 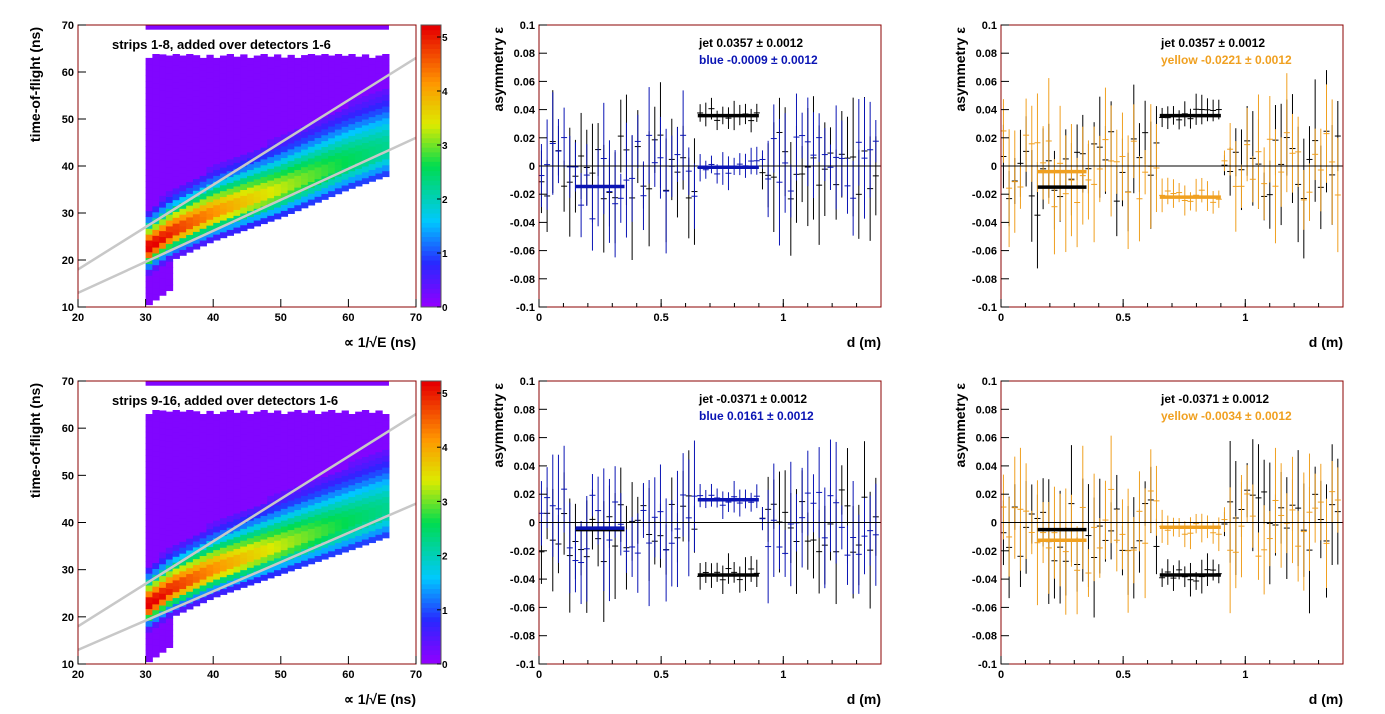 I want to click on scatter-plot, so click(x=1170, y=169).